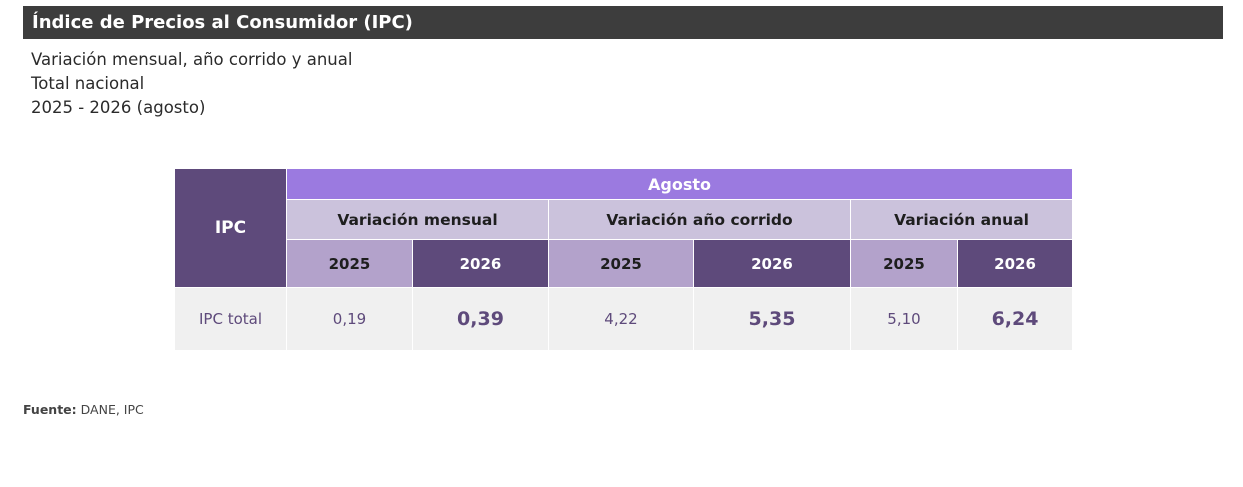 This screenshot has height=487, width=1243. Describe the element at coordinates (222, 22) in the screenshot. I see `page-title-text: Índice de Precios al Consumidor (IPC)` at that location.